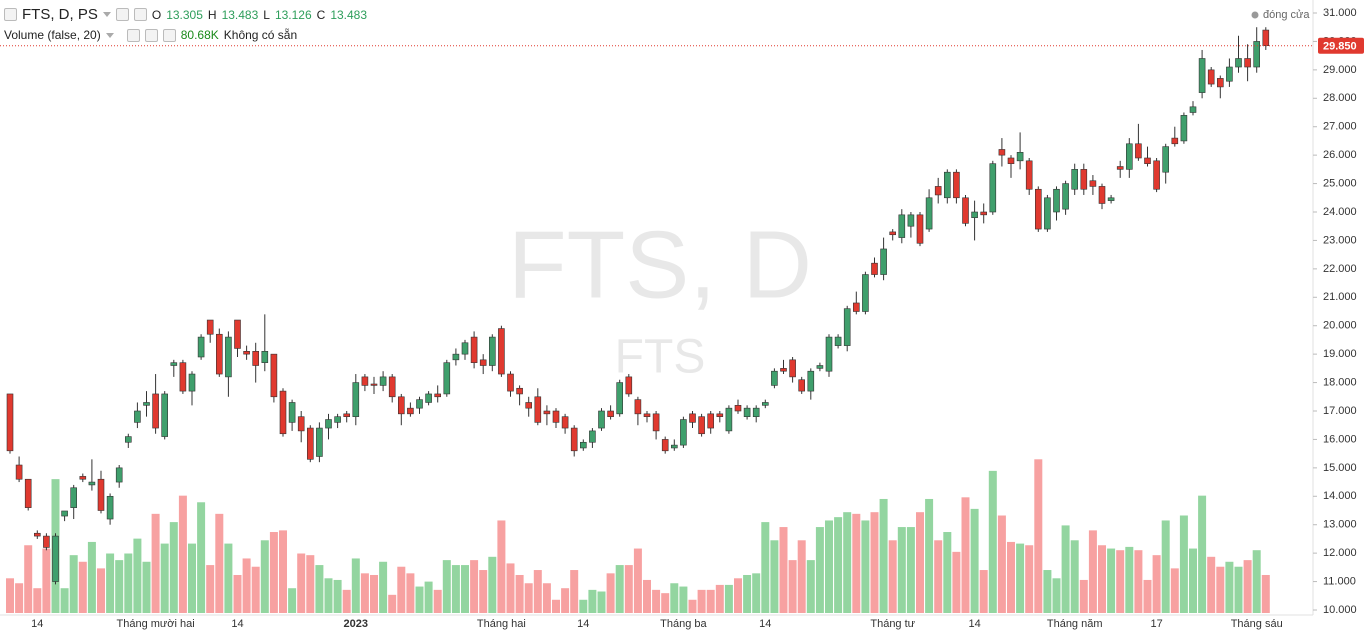  I want to click on x-tick-label: Tháng năm, so click(1075, 624).